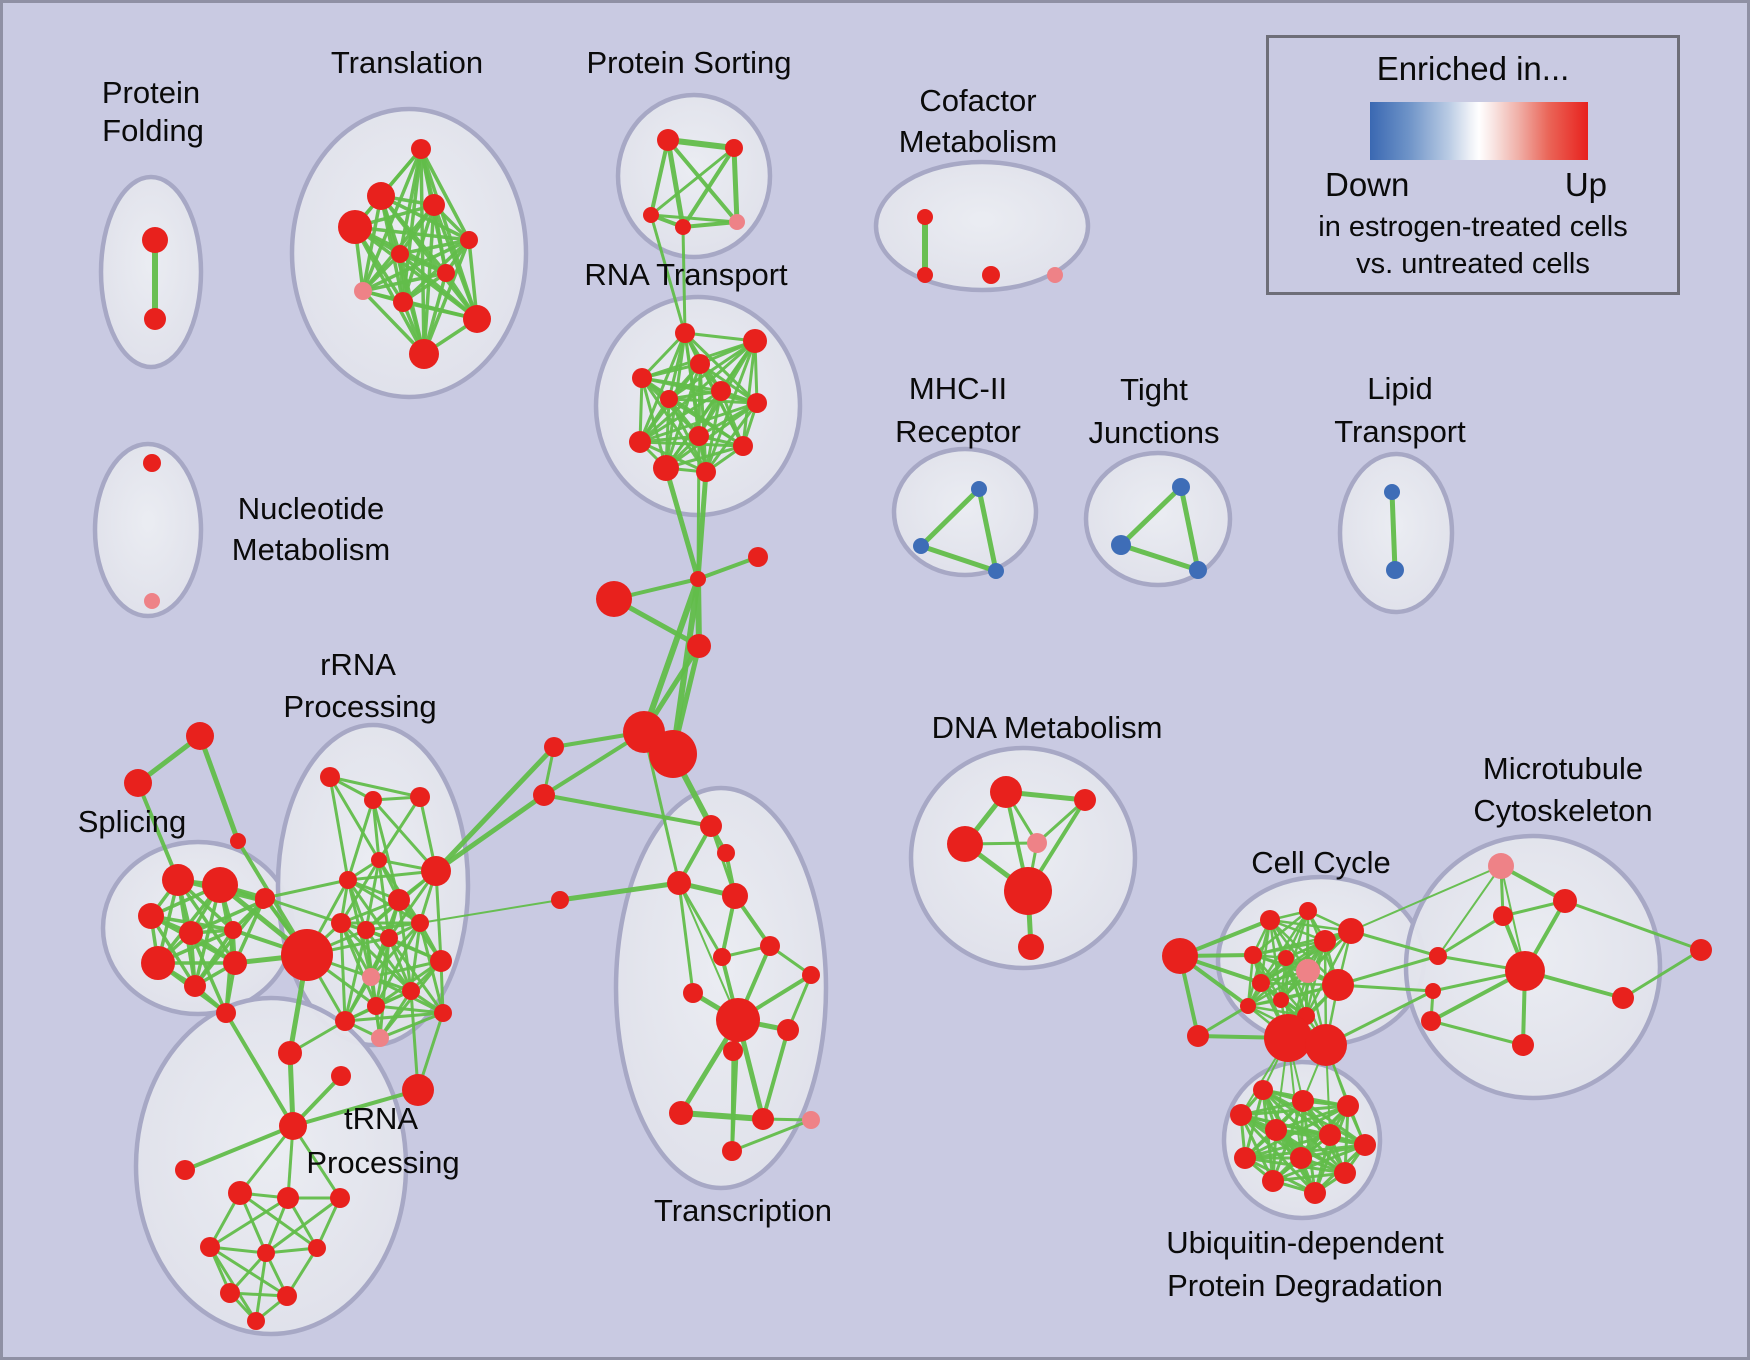 This screenshot has height=1360, width=1750. What do you see at coordinates (1662, 974) in the screenshot?
I see `microtubule-cytoskeleton-edge` at bounding box center [1662, 974].